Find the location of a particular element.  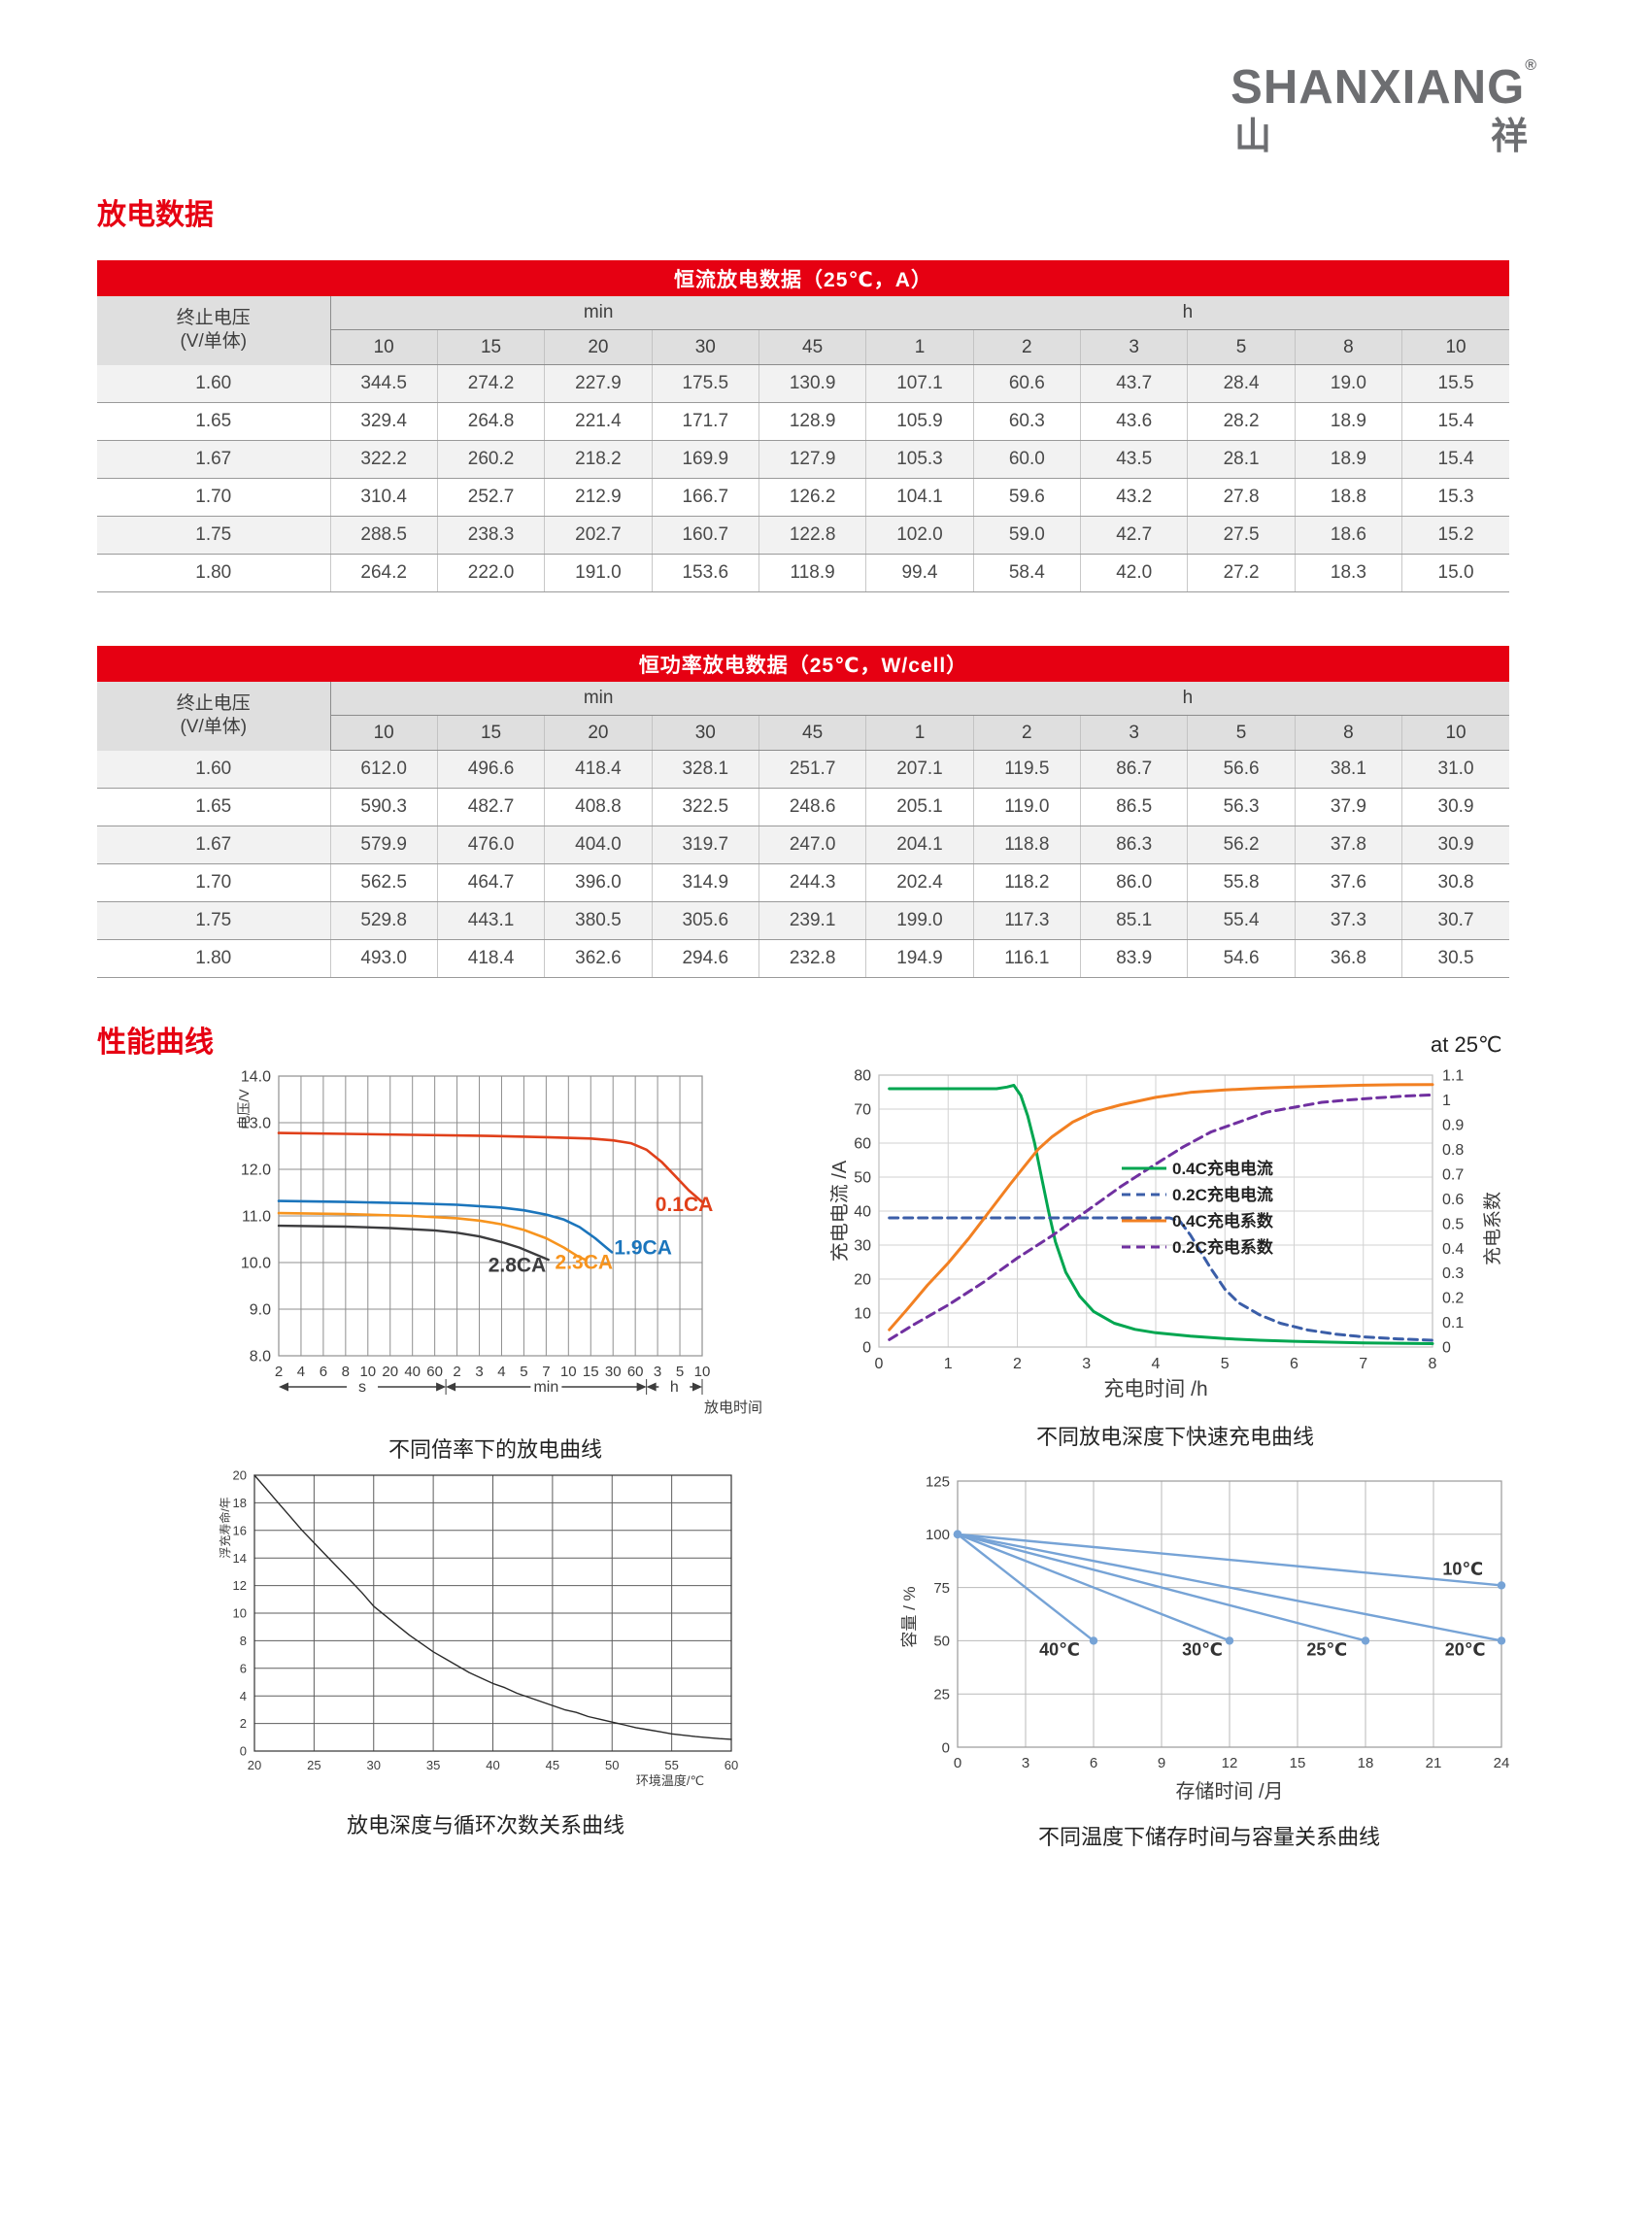

table-cell: 202.7 is located at coordinates (598, 535).